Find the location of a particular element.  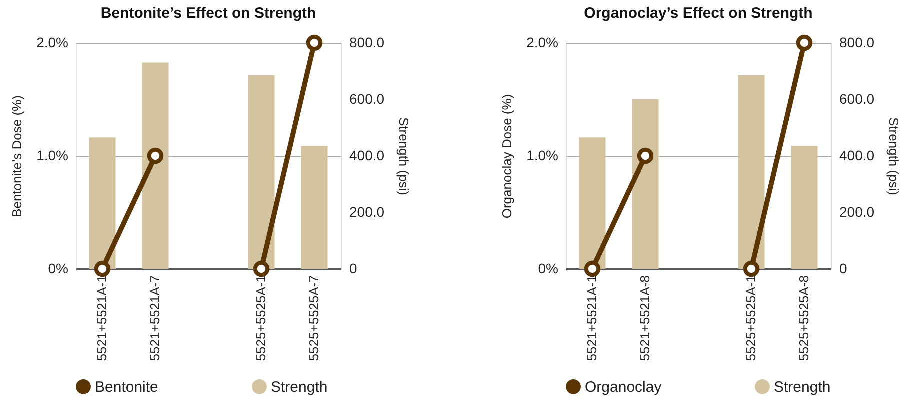

y-axis-title: Organoclay Dose (%) is located at coordinates (507, 156).